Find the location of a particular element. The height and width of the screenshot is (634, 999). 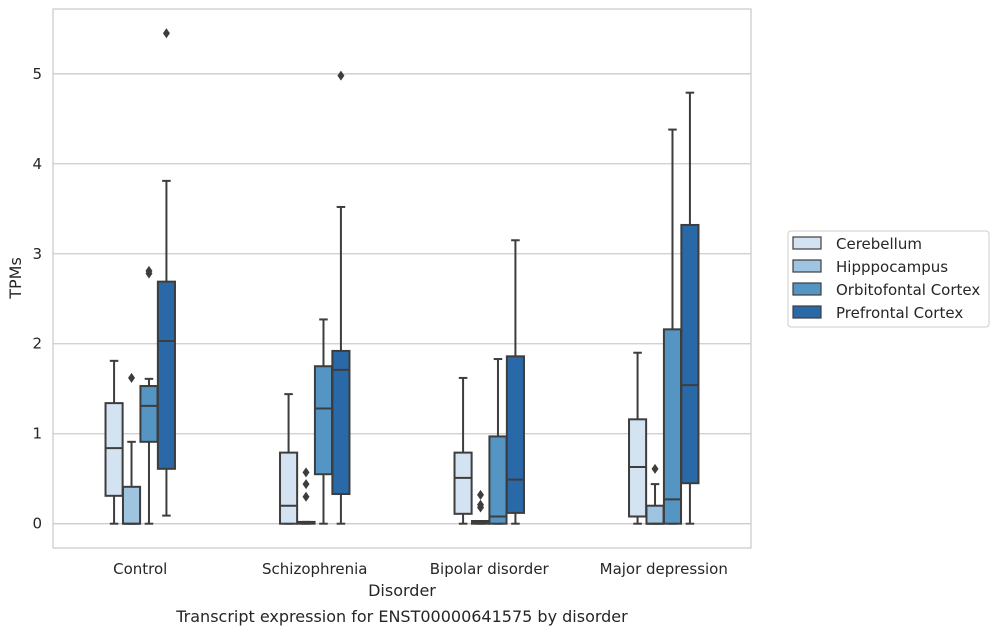

y-tick-label: 1 is located at coordinates (37, 434).